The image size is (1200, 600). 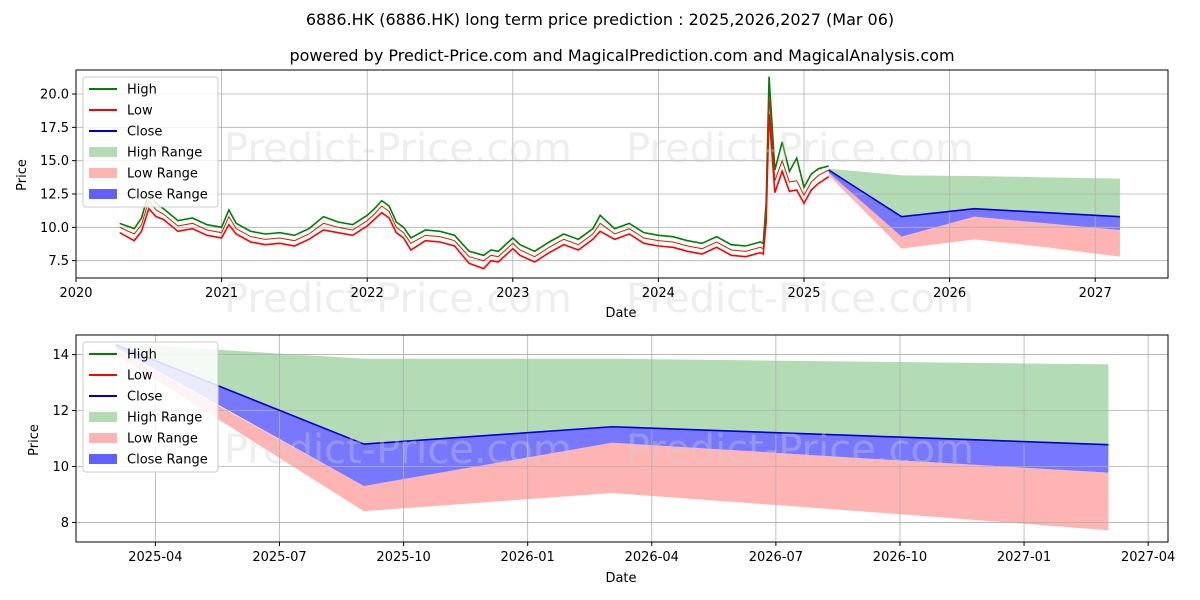 I want to click on top-x-tick-label: 2024, so click(x=658, y=293).